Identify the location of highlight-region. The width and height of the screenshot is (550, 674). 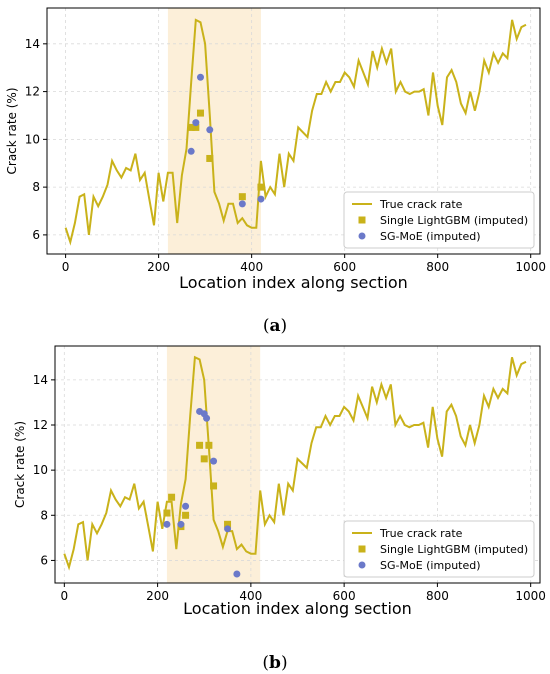
(214, 131).